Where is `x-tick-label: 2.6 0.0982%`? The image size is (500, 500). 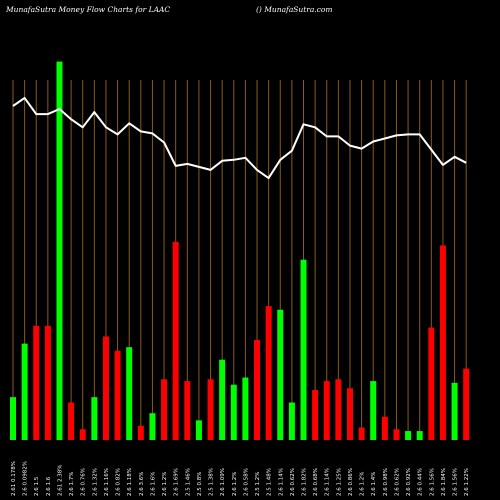 x-tick-label: 2.6 0.0982% is located at coordinates (26, 478).